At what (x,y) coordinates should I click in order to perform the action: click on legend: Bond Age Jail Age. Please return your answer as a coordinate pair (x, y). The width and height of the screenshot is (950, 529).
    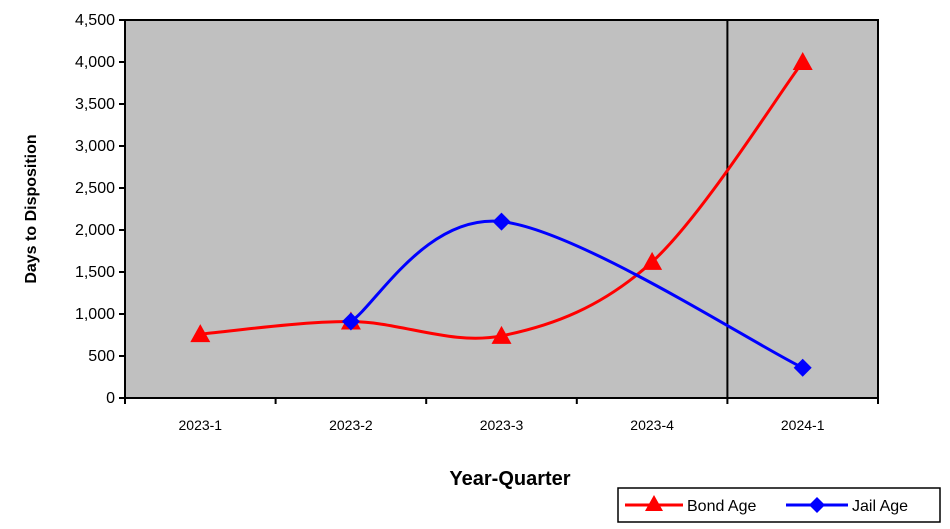
    Looking at the image, I should click on (779, 505).